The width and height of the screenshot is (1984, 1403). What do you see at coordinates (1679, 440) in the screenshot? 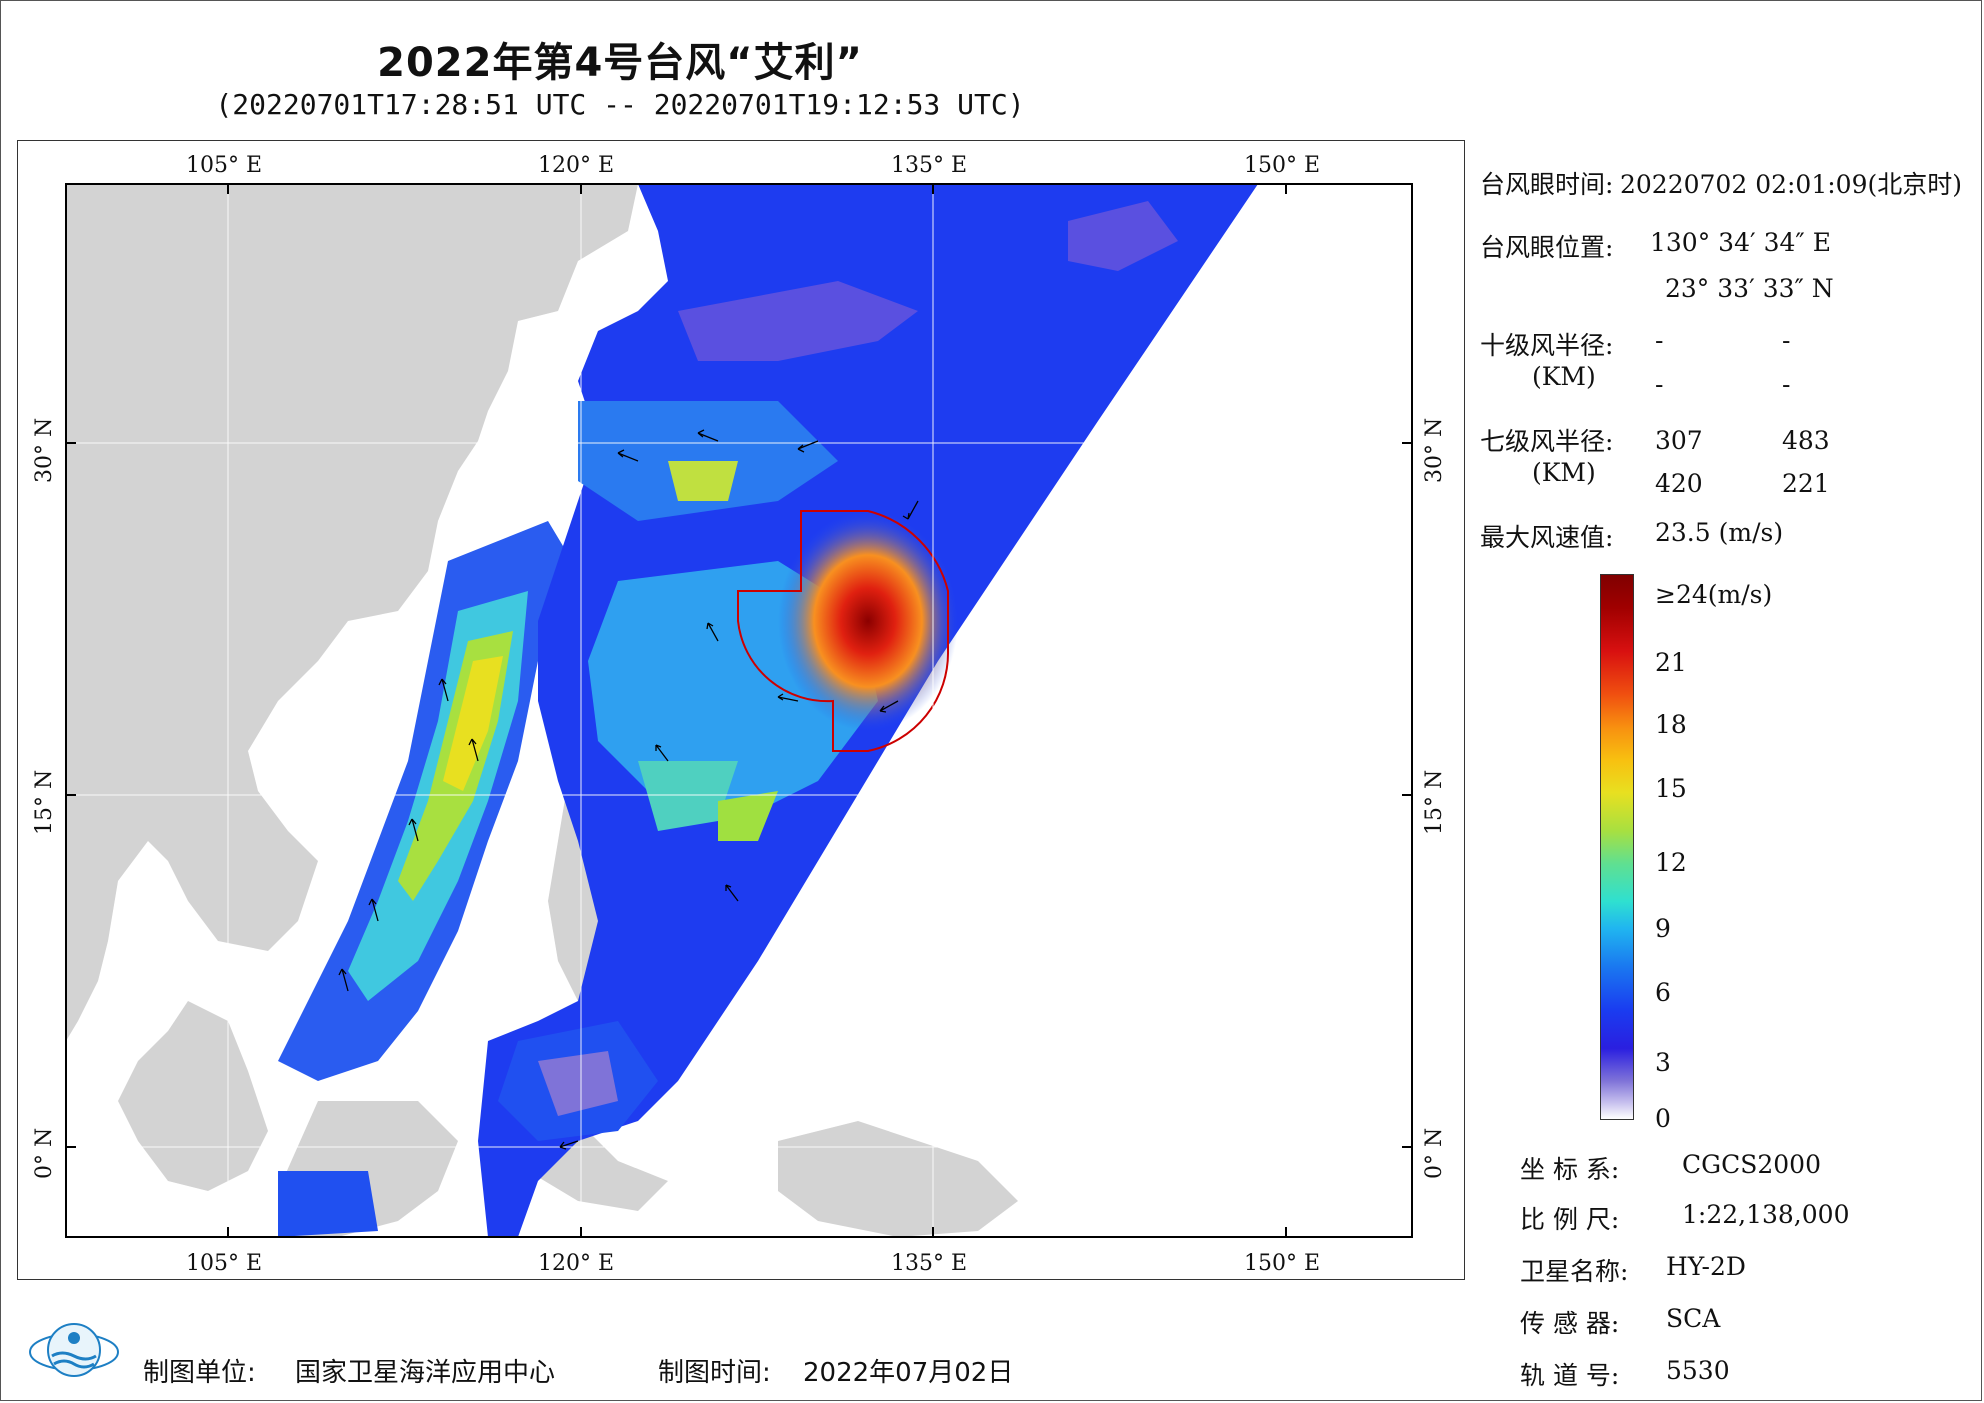
I see `r7-value-ne: 307` at bounding box center [1679, 440].